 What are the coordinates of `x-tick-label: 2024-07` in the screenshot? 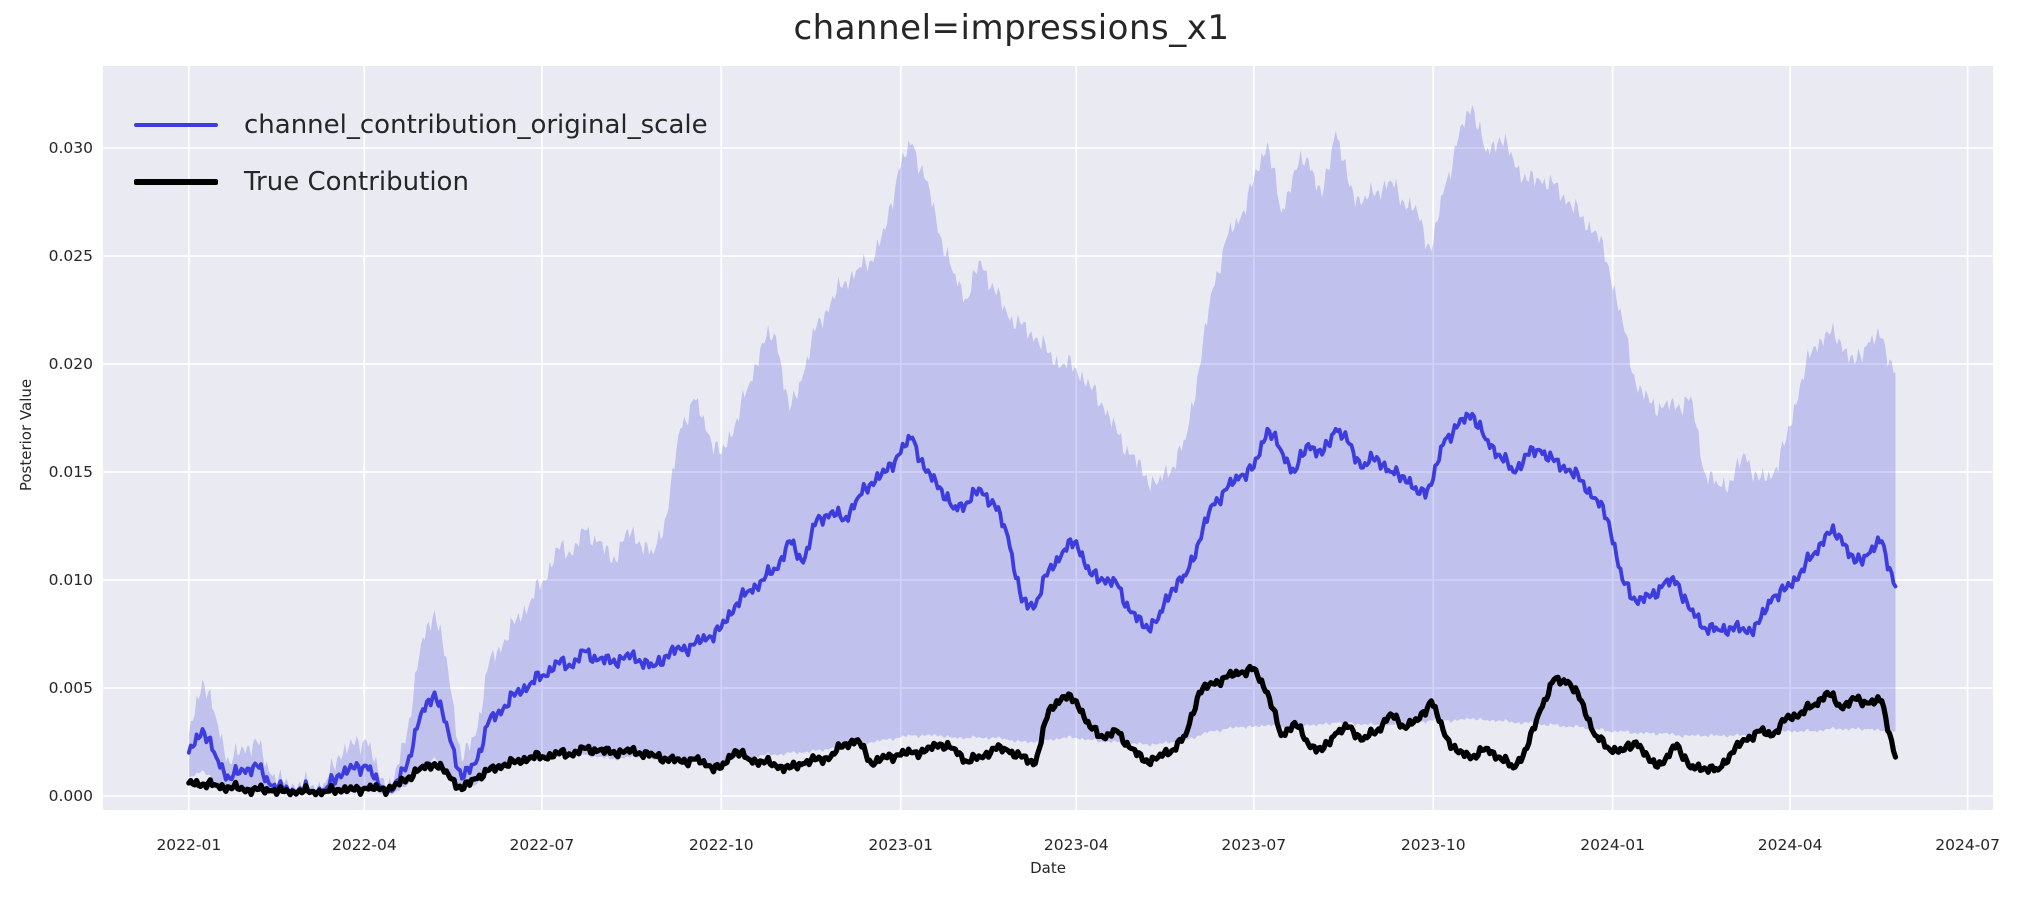 It's located at (1967, 845).